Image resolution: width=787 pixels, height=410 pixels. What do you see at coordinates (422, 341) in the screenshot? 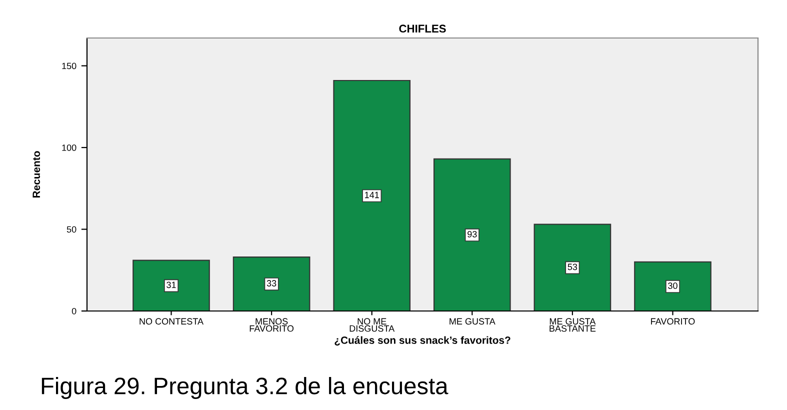
I see `x-axis-title: ¿Cuáles son sus snack’s favoritos?` at bounding box center [422, 341].